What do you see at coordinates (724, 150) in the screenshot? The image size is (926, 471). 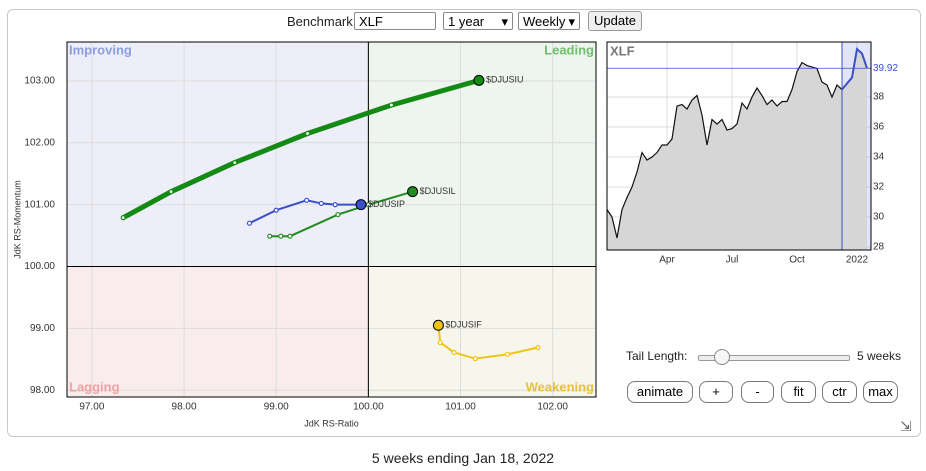 I see `price-line` at bounding box center [724, 150].